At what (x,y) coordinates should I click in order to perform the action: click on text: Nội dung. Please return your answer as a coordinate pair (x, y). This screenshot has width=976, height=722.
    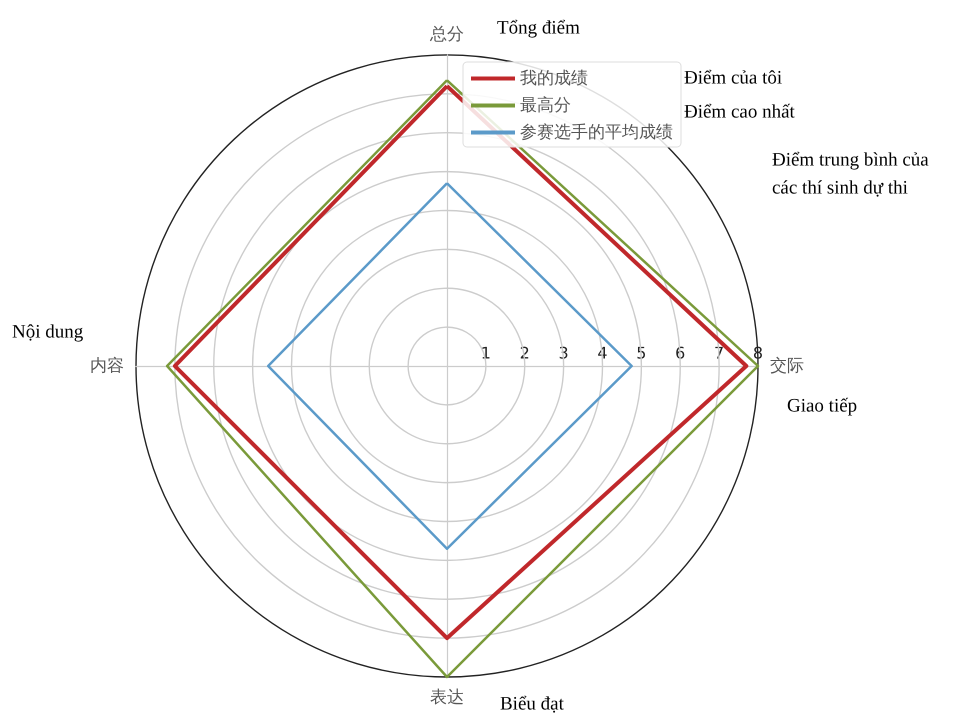
    Looking at the image, I should click on (48, 332).